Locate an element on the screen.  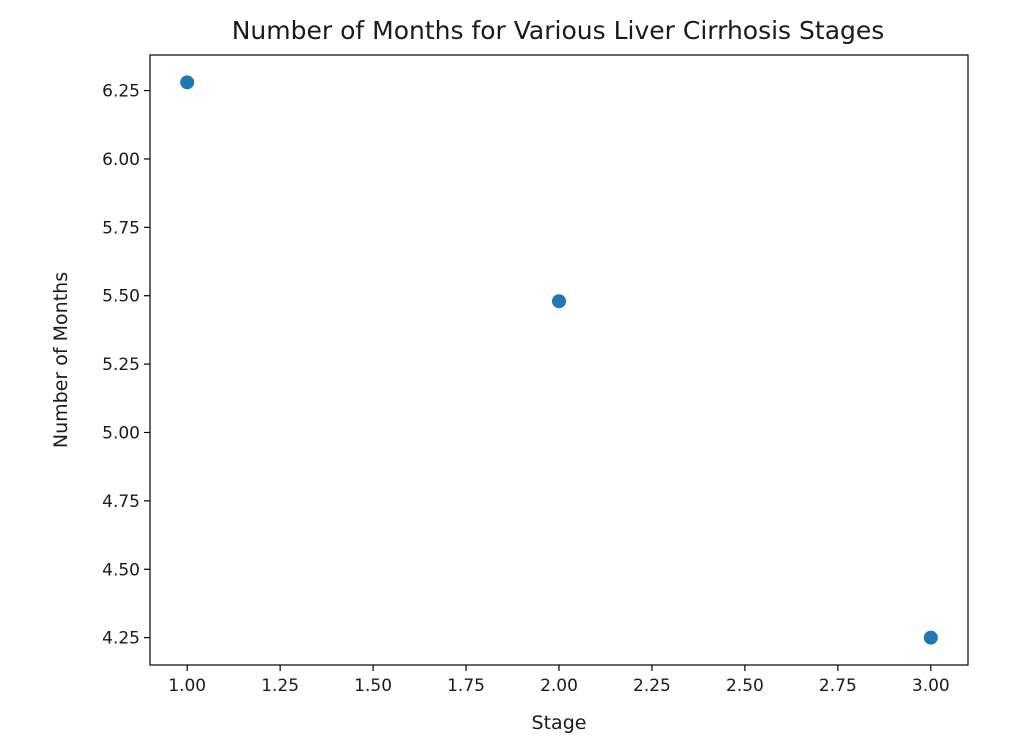
x-tick-label: 1.75 is located at coordinates (466, 686).